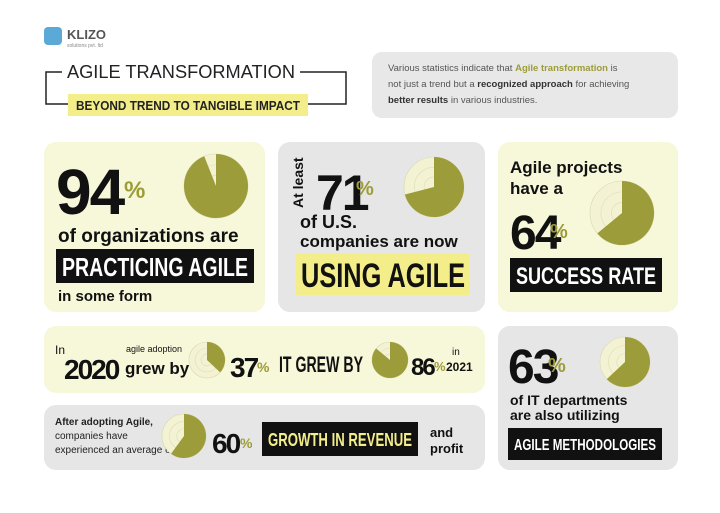  Describe the element at coordinates (536, 188) in the screenshot. I see `stat-text: have a` at that location.